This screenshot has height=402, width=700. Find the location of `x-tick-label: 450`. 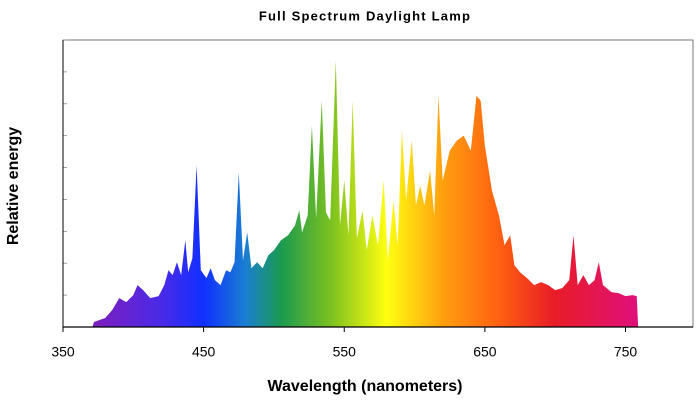

x-tick-label: 450 is located at coordinates (204, 352).